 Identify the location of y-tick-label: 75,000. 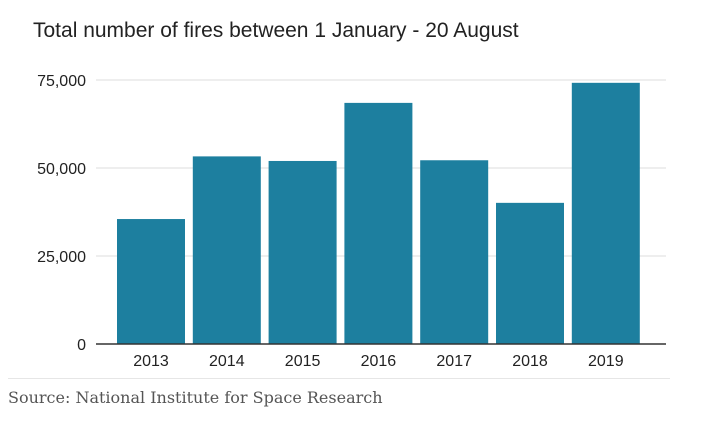
(61, 81).